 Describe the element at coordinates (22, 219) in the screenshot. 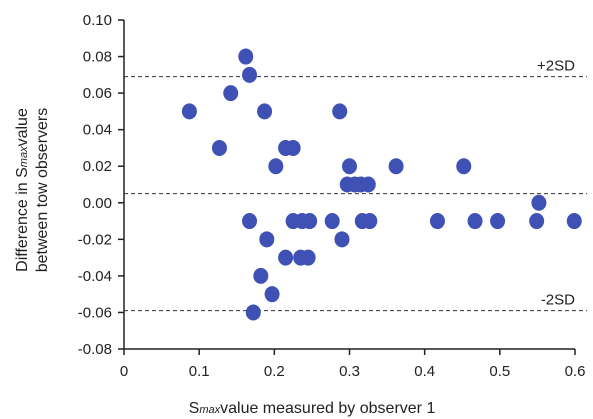

I see `y-axis-label-line1-prefix: Difference in S` at that location.